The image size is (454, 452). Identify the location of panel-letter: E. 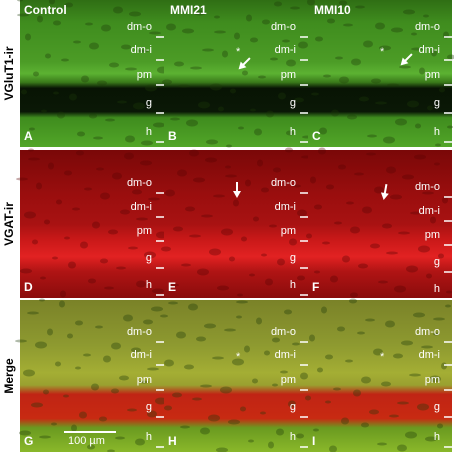
(172, 287).